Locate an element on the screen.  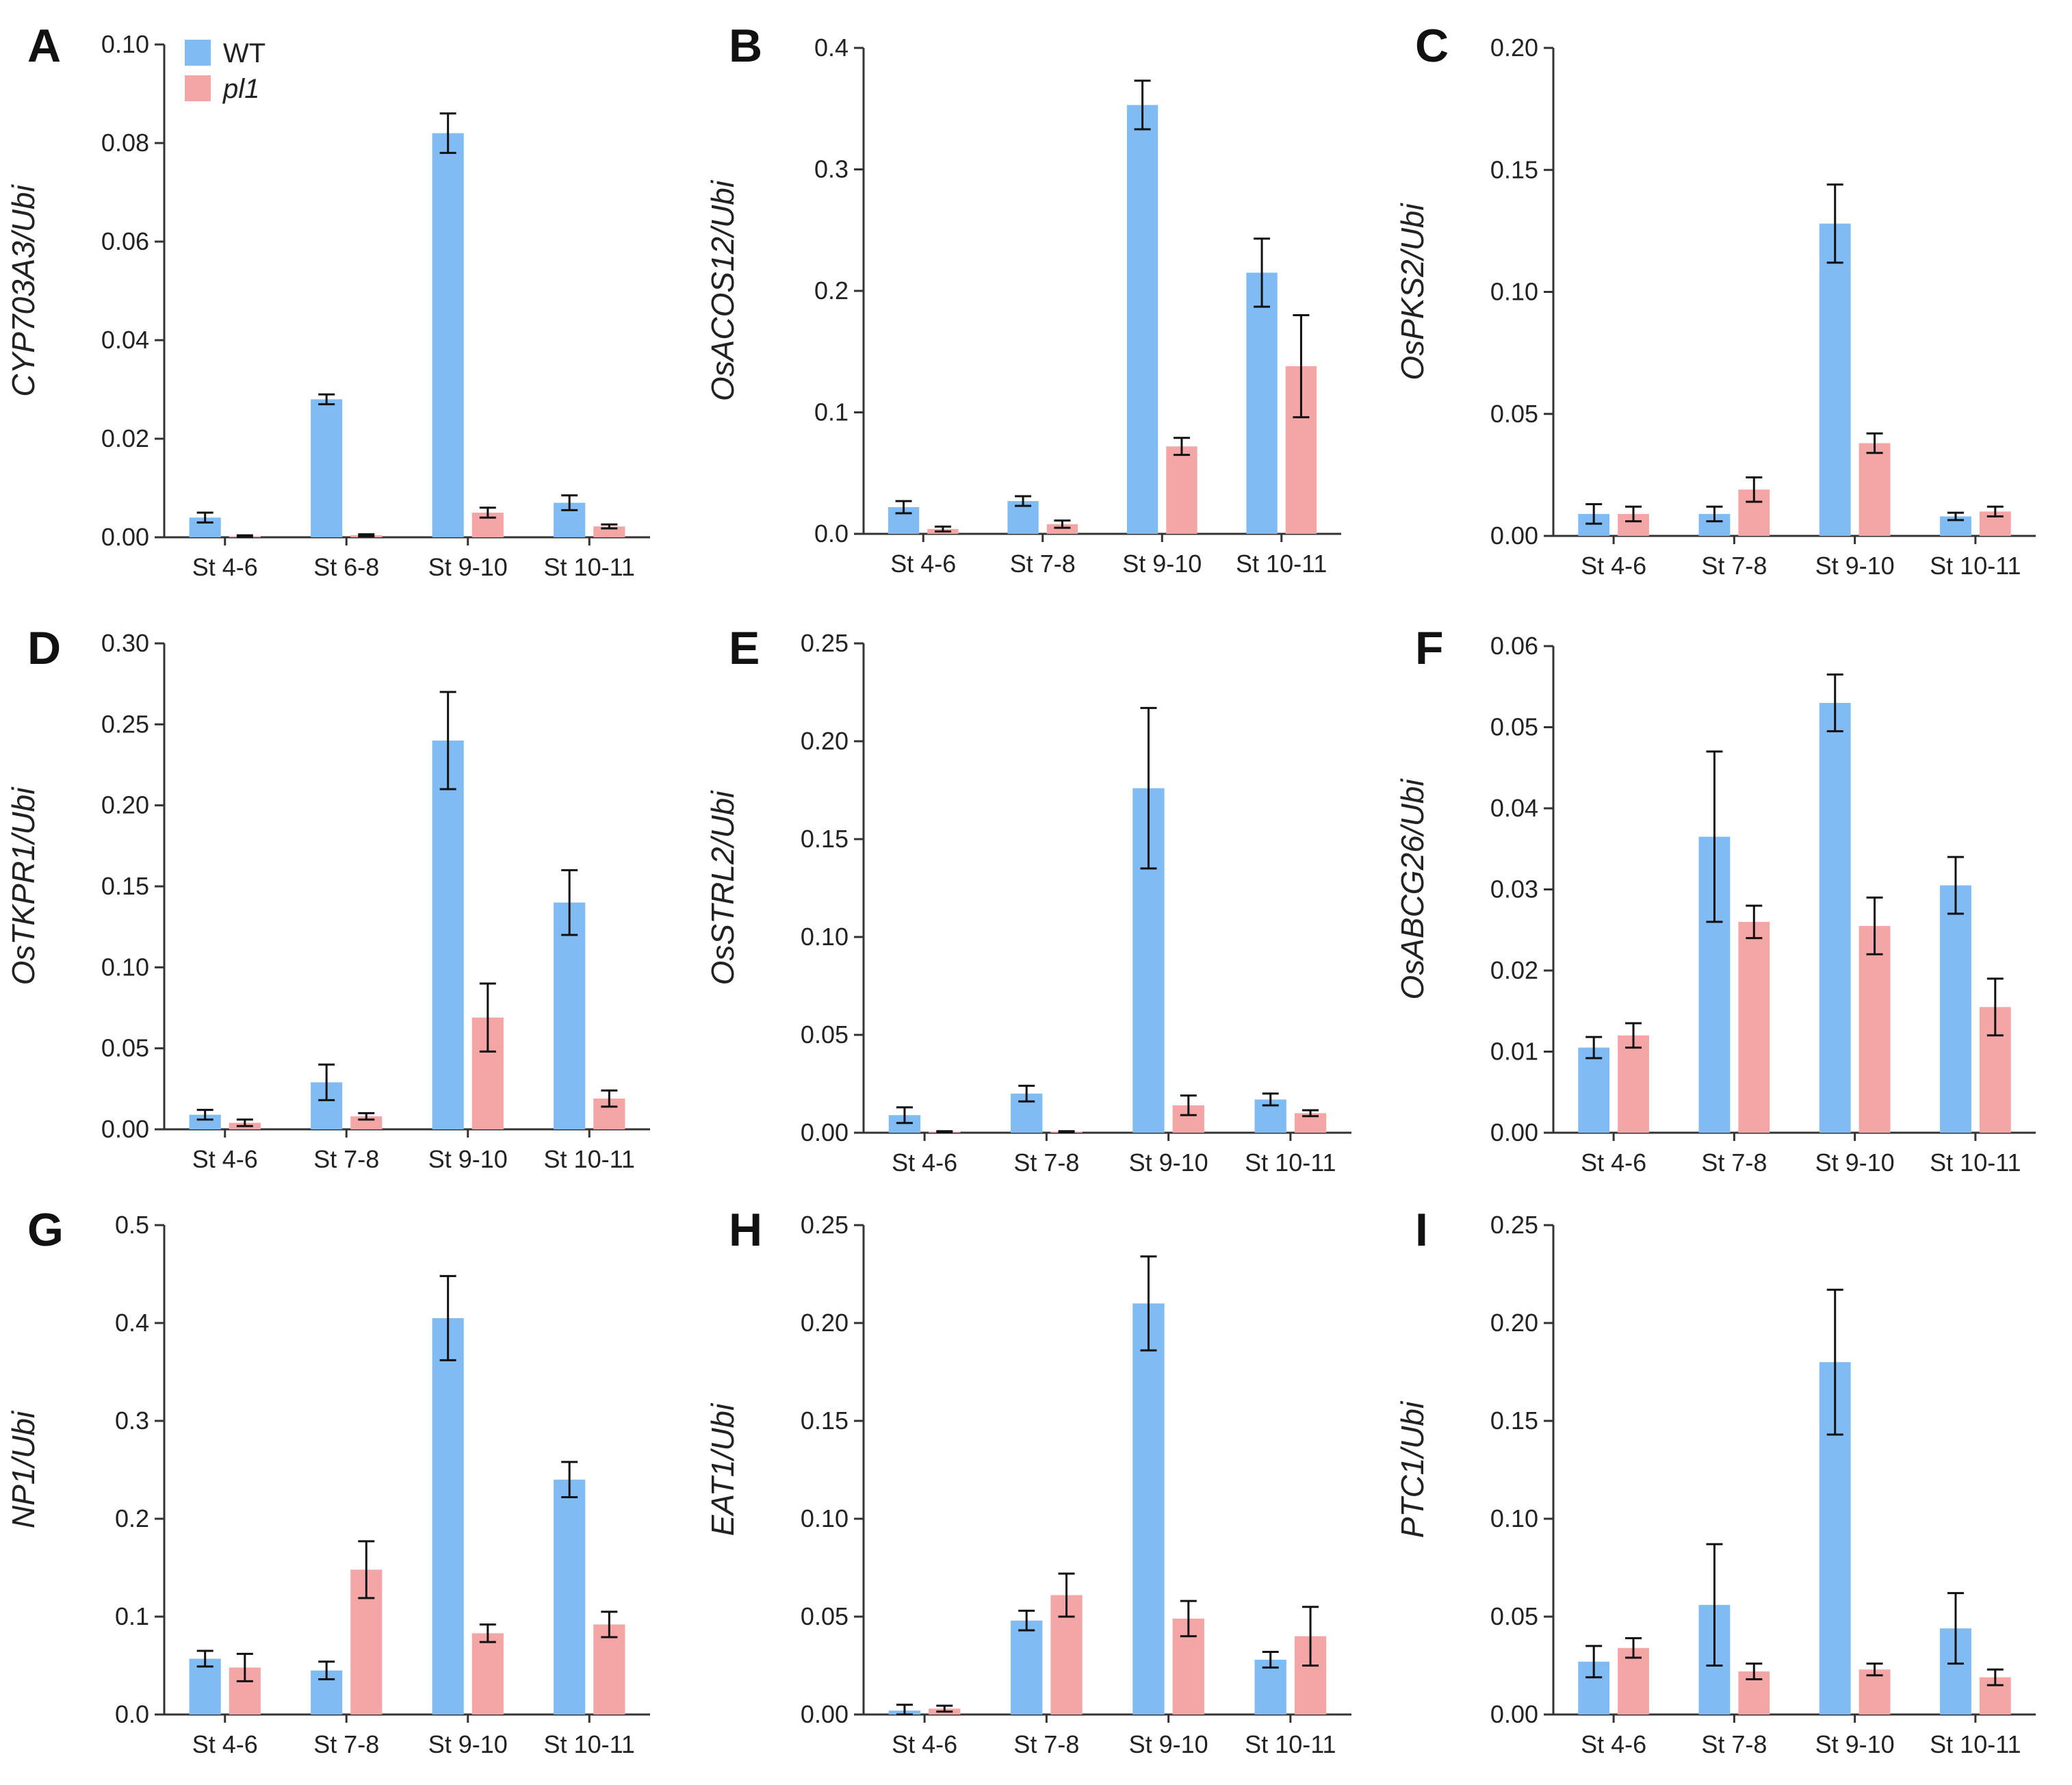
y-tick-label: 0.30 is located at coordinates (125, 643).